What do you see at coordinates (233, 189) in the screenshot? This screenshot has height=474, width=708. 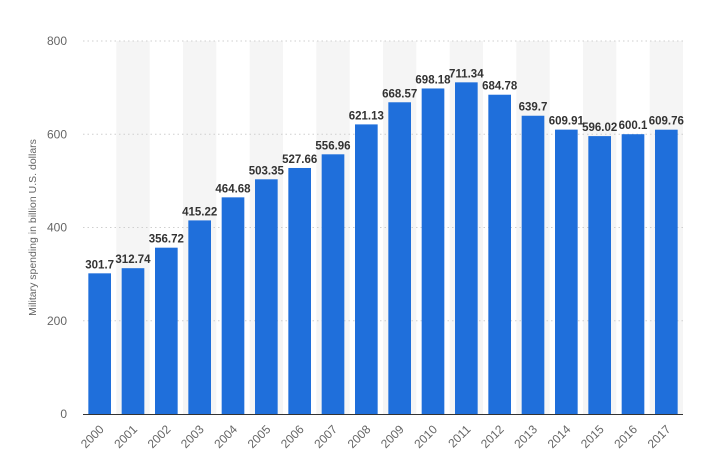 I see `data-label: 464.68` at bounding box center [233, 189].